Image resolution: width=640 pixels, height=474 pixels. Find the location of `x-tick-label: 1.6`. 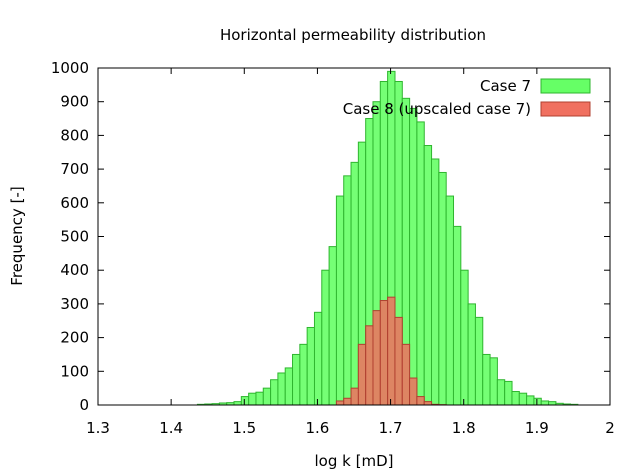

x-tick-label: 1.6 is located at coordinates (317, 428).